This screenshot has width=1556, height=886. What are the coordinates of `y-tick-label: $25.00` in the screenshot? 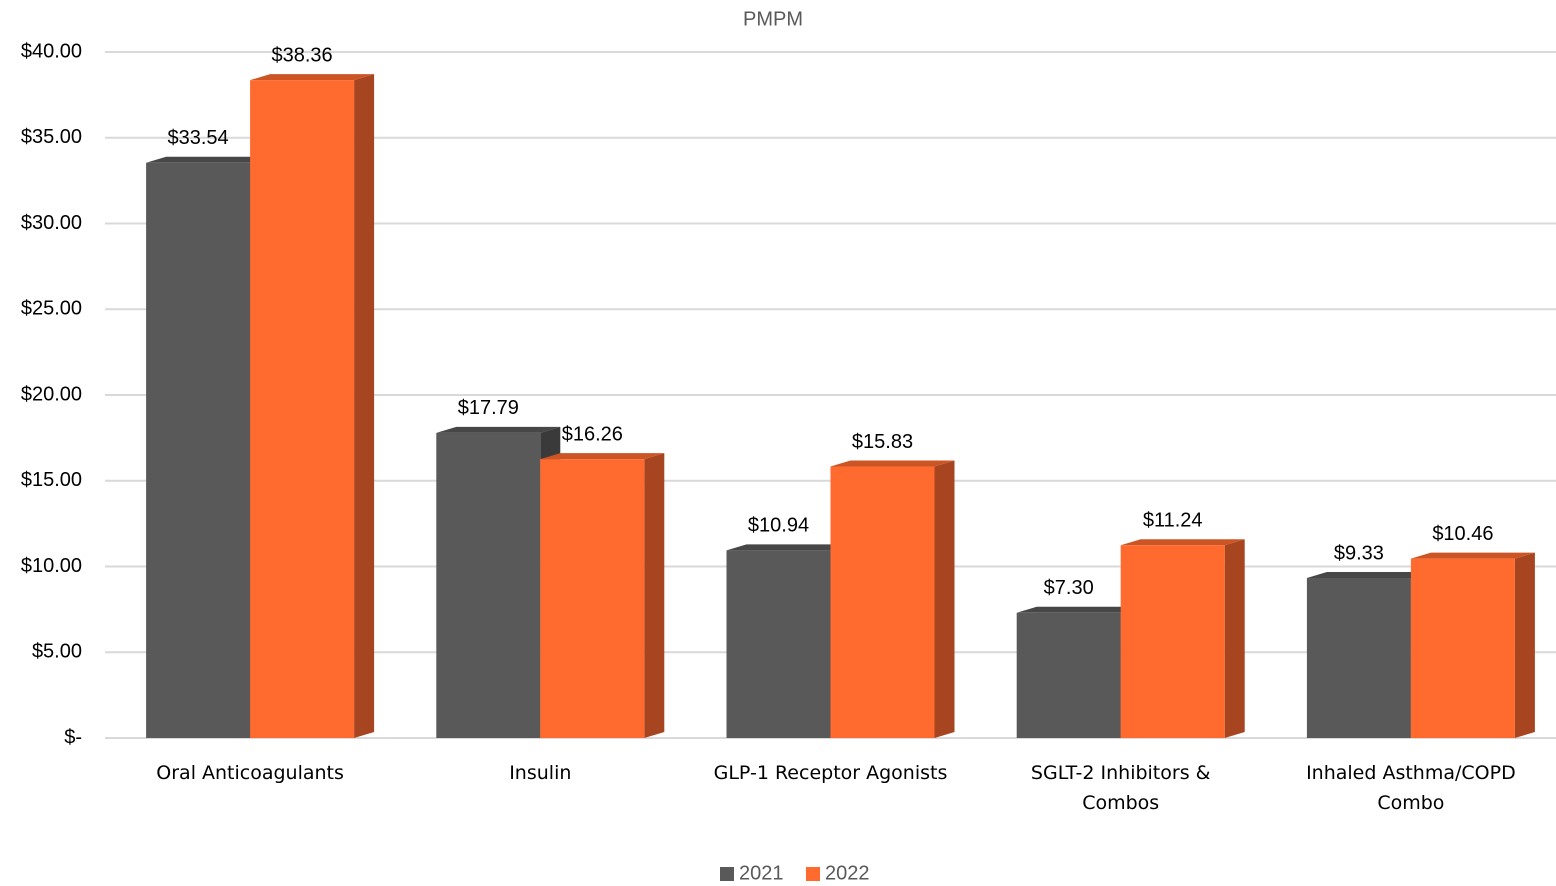 It's located at (51, 309).